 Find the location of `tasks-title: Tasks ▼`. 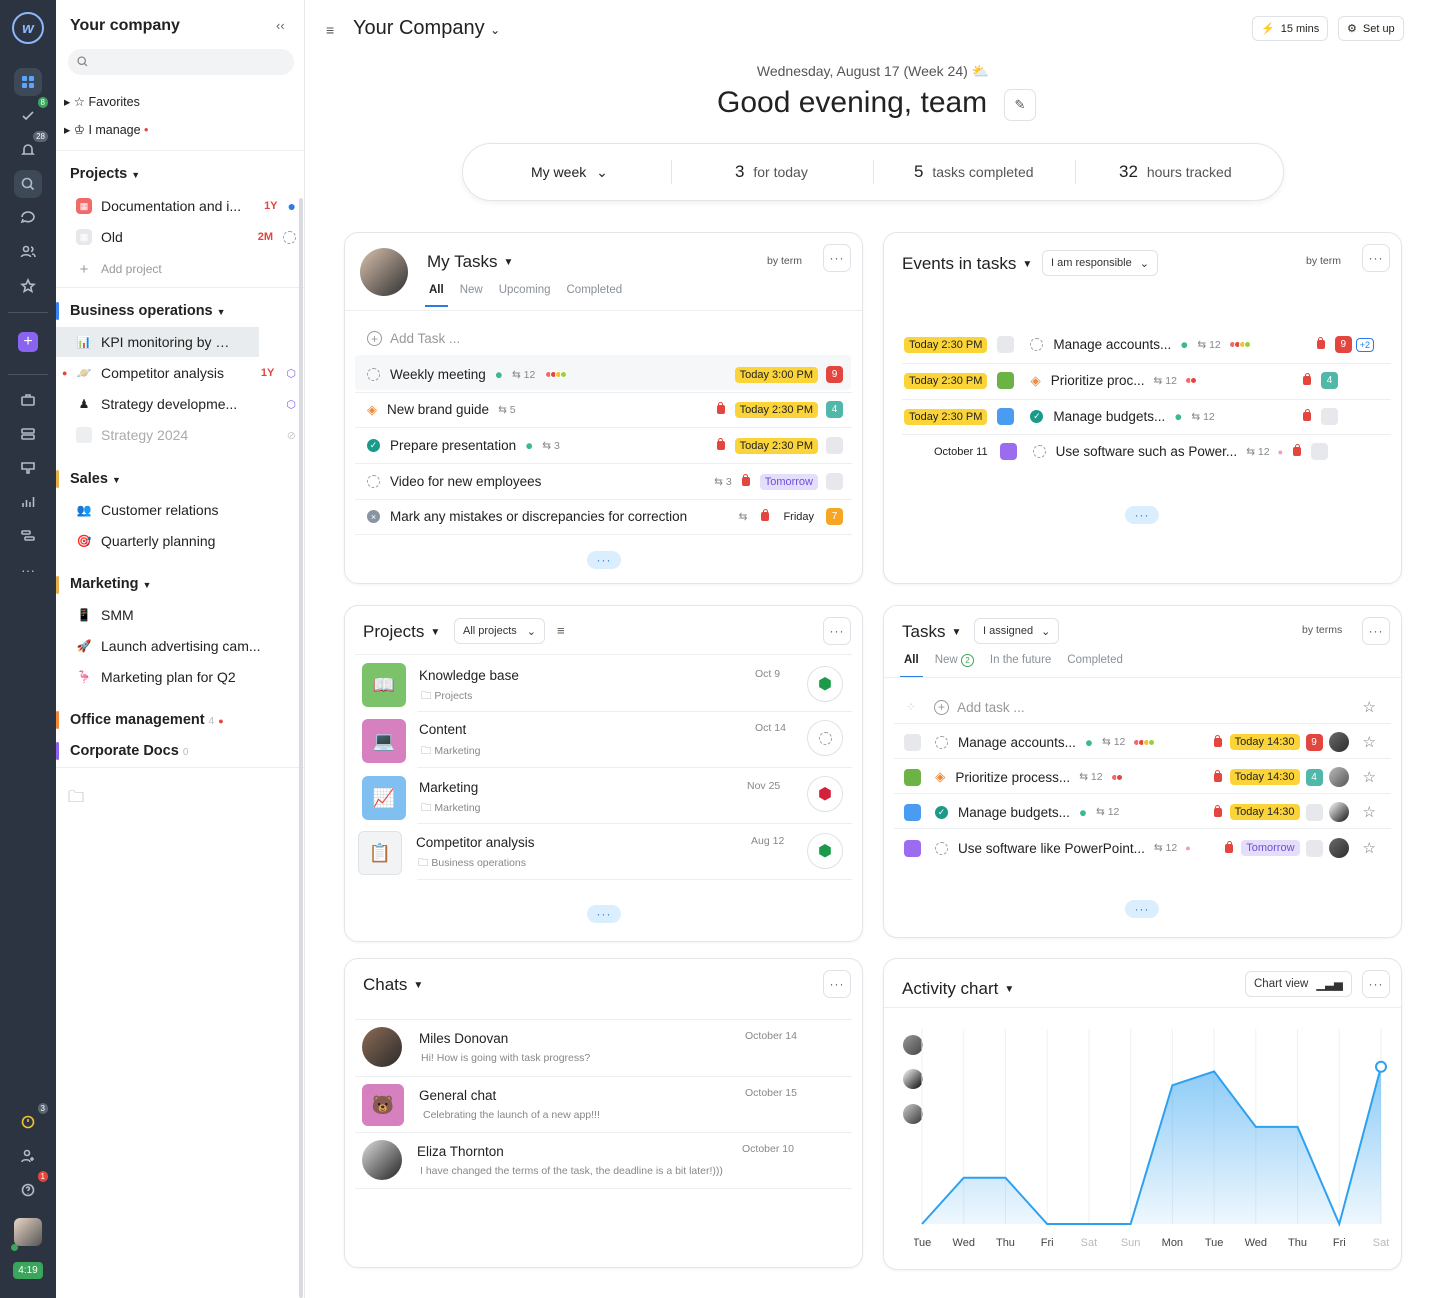

tasks-title: Tasks ▼ is located at coordinates (932, 631).